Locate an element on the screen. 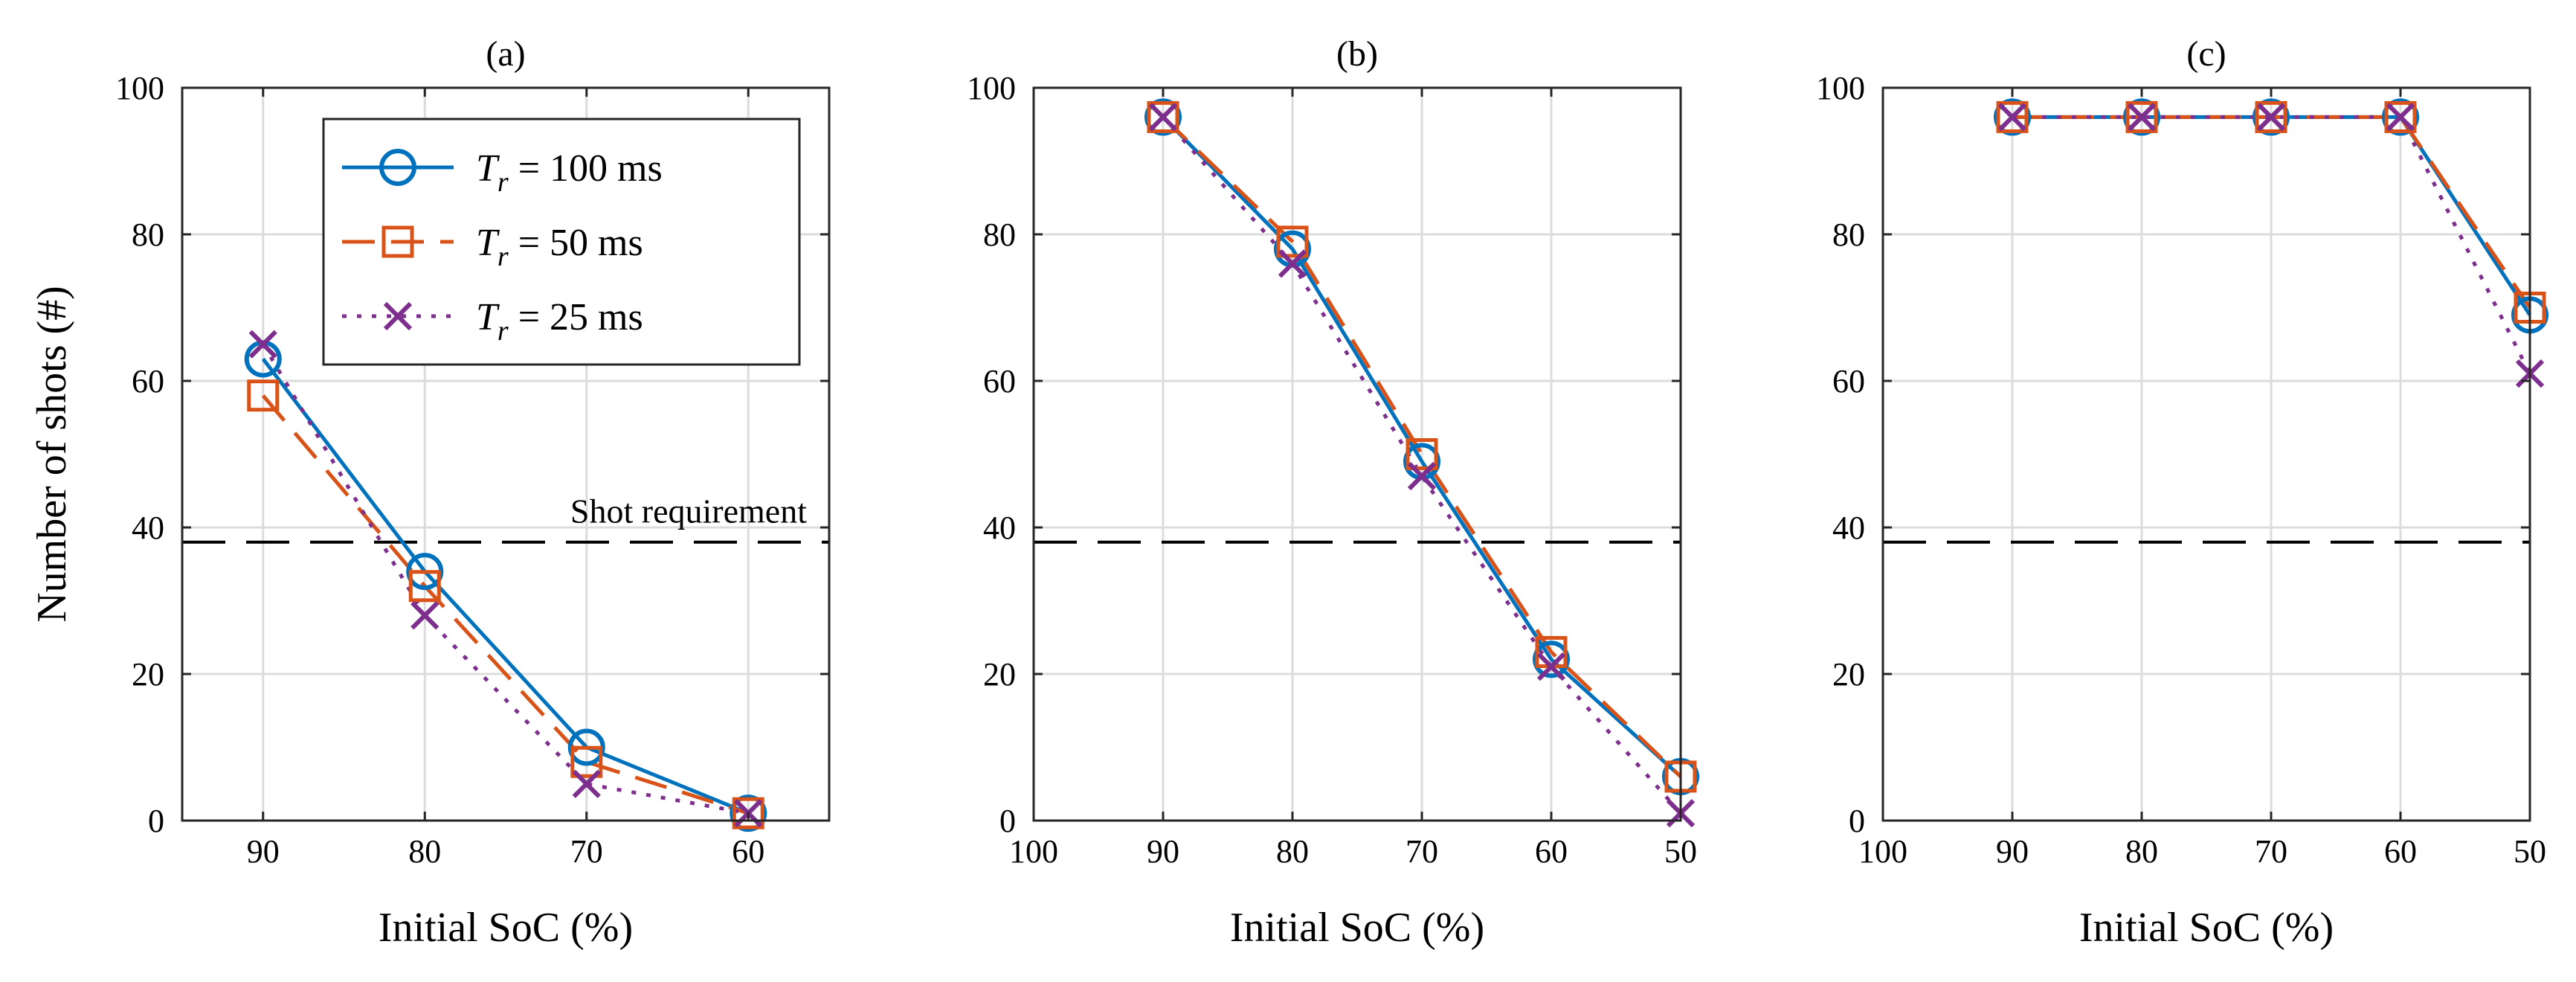 This screenshot has height=982, width=2576. panel-b-xtick-label-100: 100 is located at coordinates (1033, 851).